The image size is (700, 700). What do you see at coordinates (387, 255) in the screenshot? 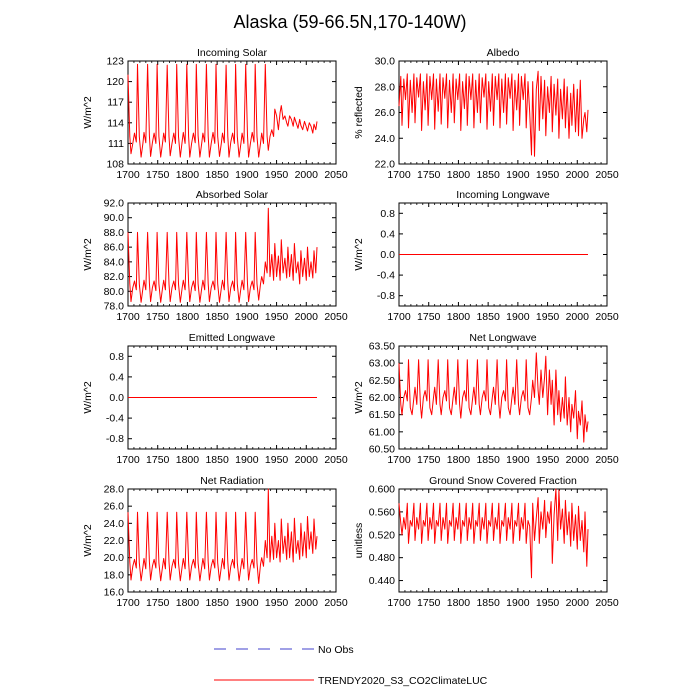
I see `y-tick-label: 0.0` at bounding box center [387, 255].